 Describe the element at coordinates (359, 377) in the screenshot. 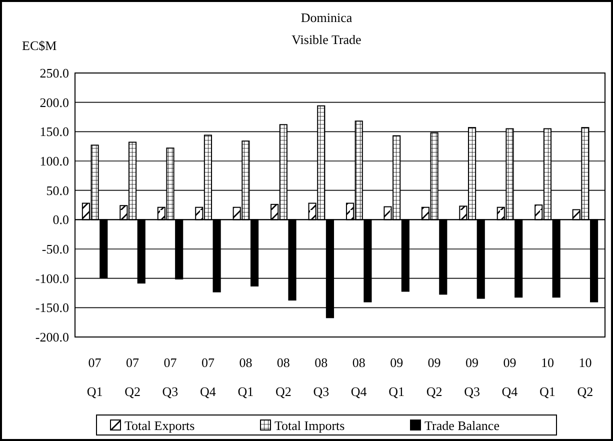

I see `x-tick-label: 08 Q4` at that location.